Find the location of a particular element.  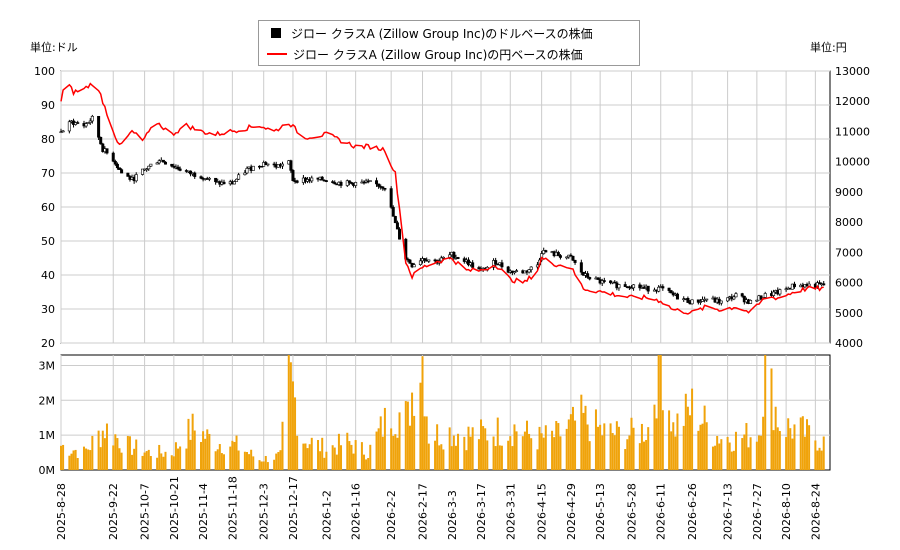

x-tick-label: 2026-3-3 is located at coordinates (452, 515).